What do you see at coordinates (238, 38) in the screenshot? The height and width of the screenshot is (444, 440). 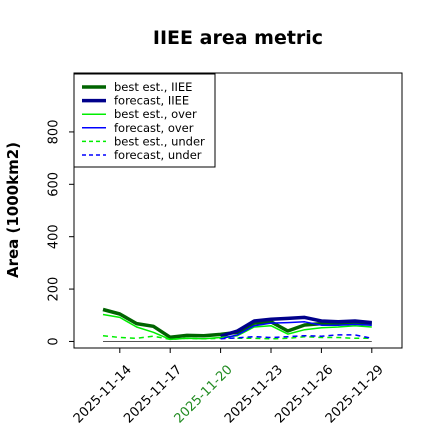 I see `chart-title: IIEE area metric` at bounding box center [238, 38].